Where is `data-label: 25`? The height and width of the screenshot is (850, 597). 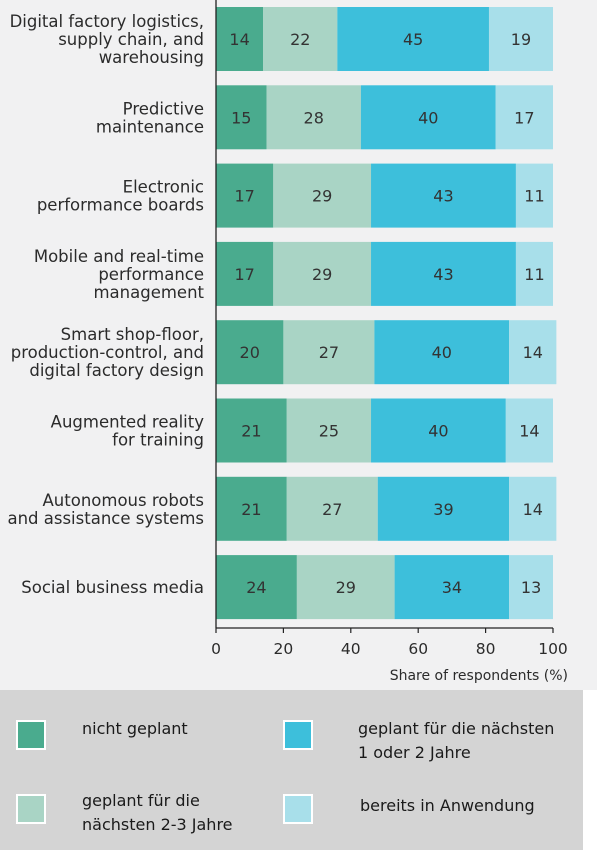
data-label: 25 is located at coordinates (329, 431).